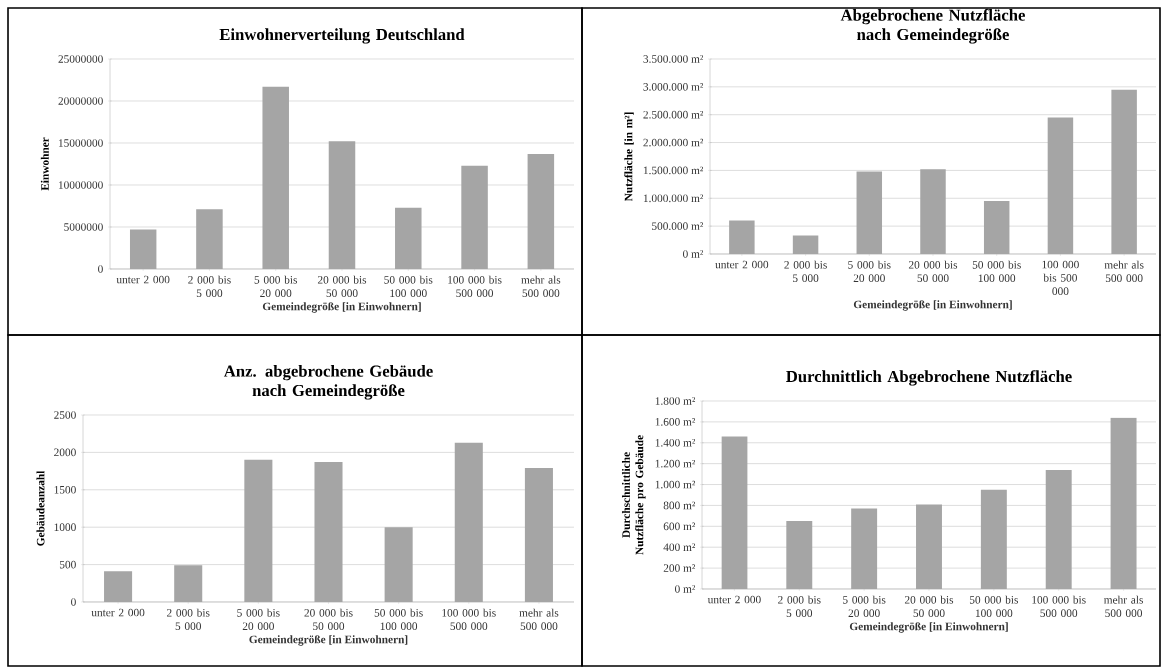 Image resolution: width=1165 pixels, height=670 pixels. What do you see at coordinates (40, 508) in the screenshot?
I see `y-axis-title: Gebäudeanzahl` at bounding box center [40, 508].